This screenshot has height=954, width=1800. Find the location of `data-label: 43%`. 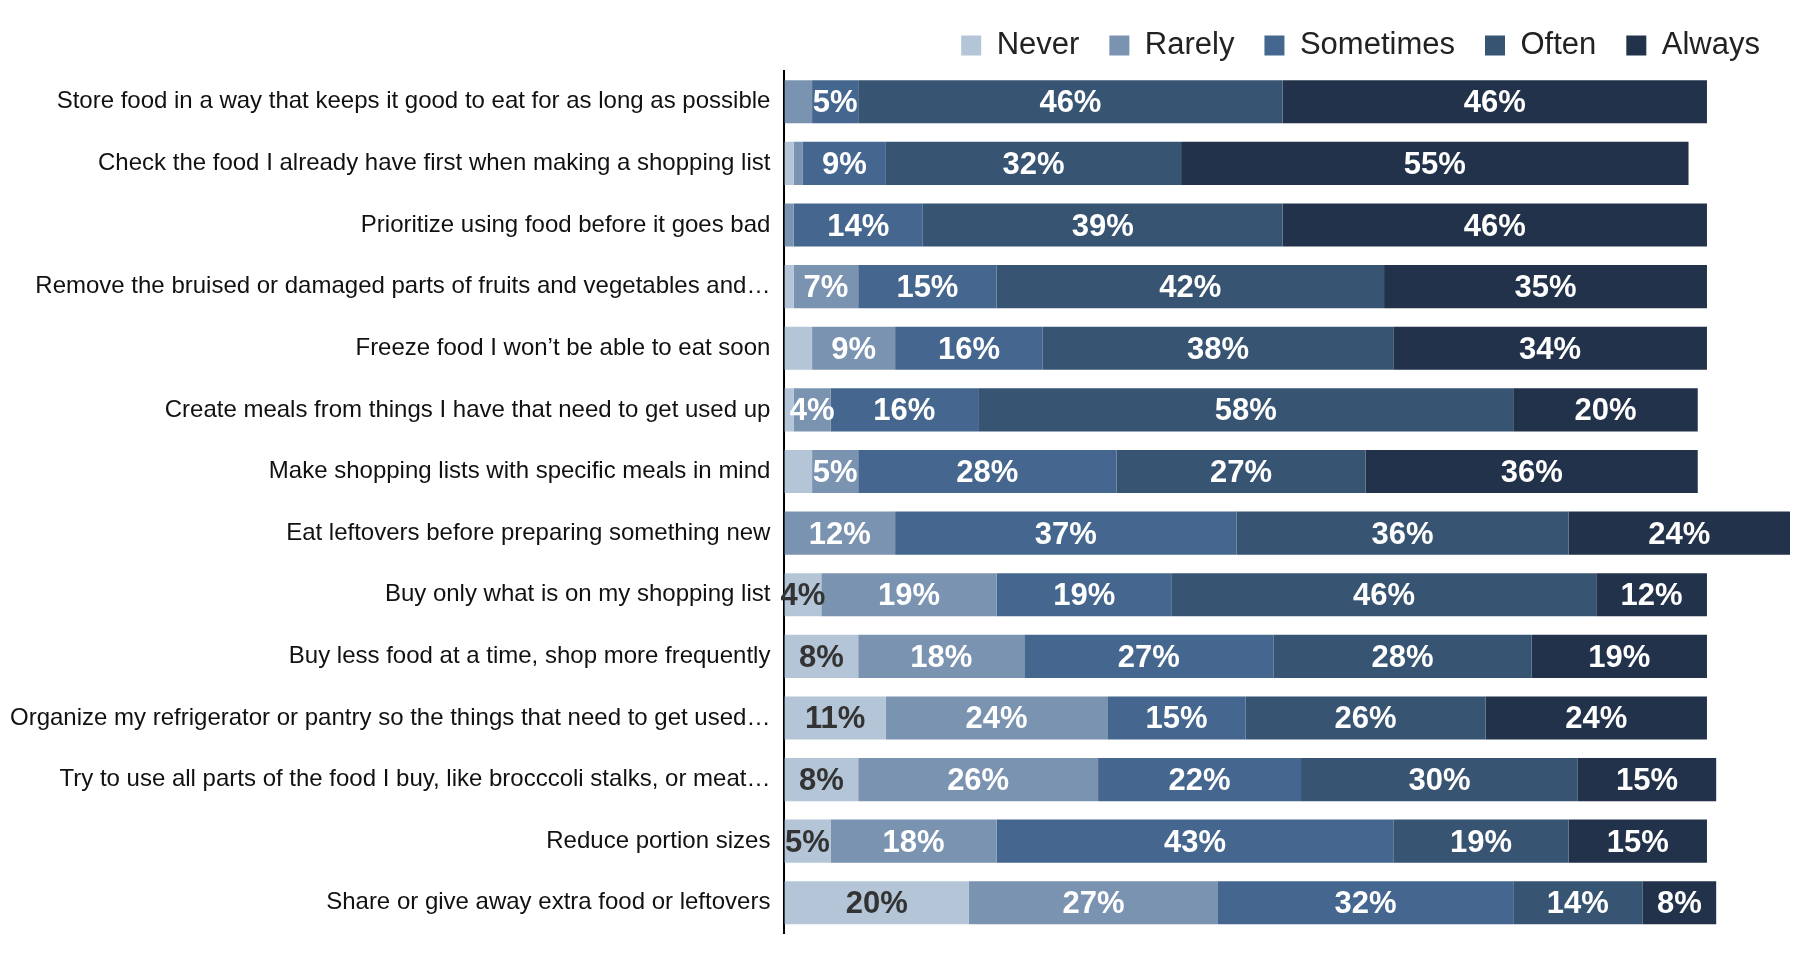

data-label: 43% is located at coordinates (1194, 841).